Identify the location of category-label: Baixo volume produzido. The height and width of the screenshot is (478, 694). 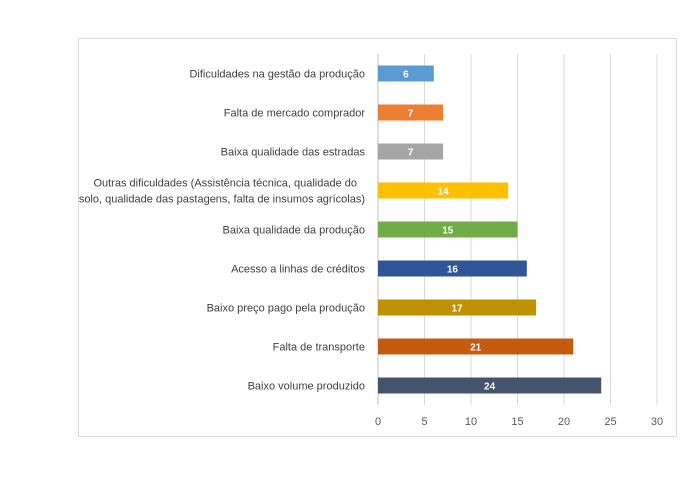
(306, 387).